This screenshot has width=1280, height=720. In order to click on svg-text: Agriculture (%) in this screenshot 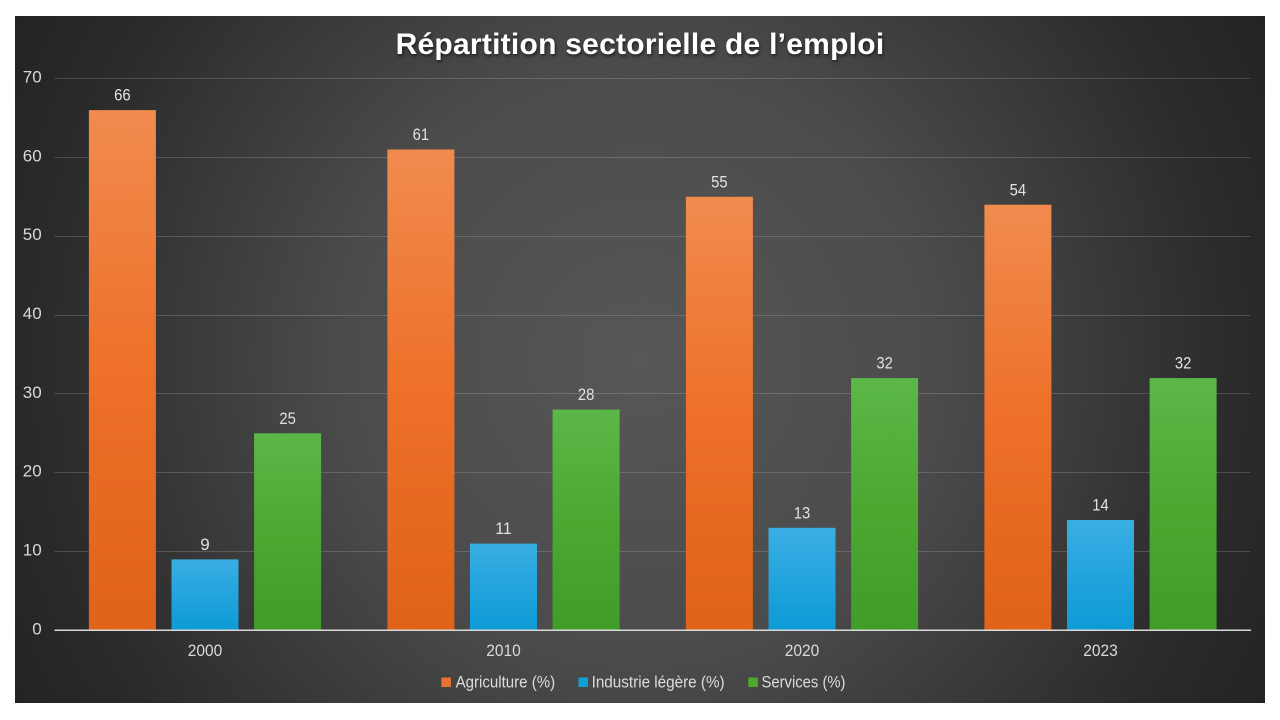, I will do `click(505, 681)`.